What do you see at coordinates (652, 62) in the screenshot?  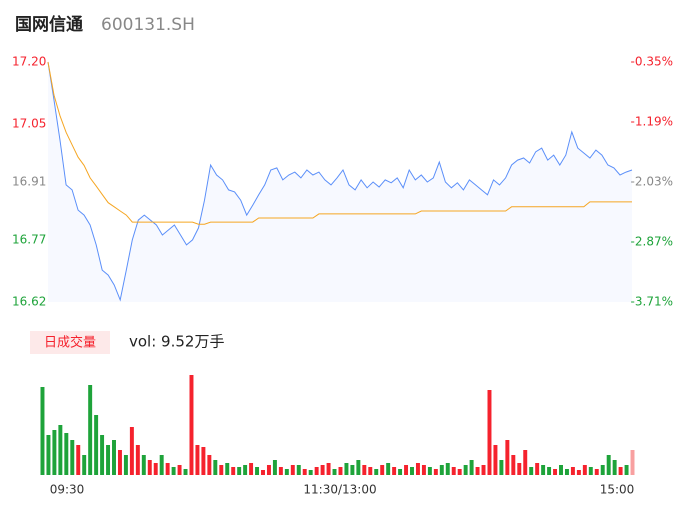 I see `y2-tick-label: -0.35%` at bounding box center [652, 62].